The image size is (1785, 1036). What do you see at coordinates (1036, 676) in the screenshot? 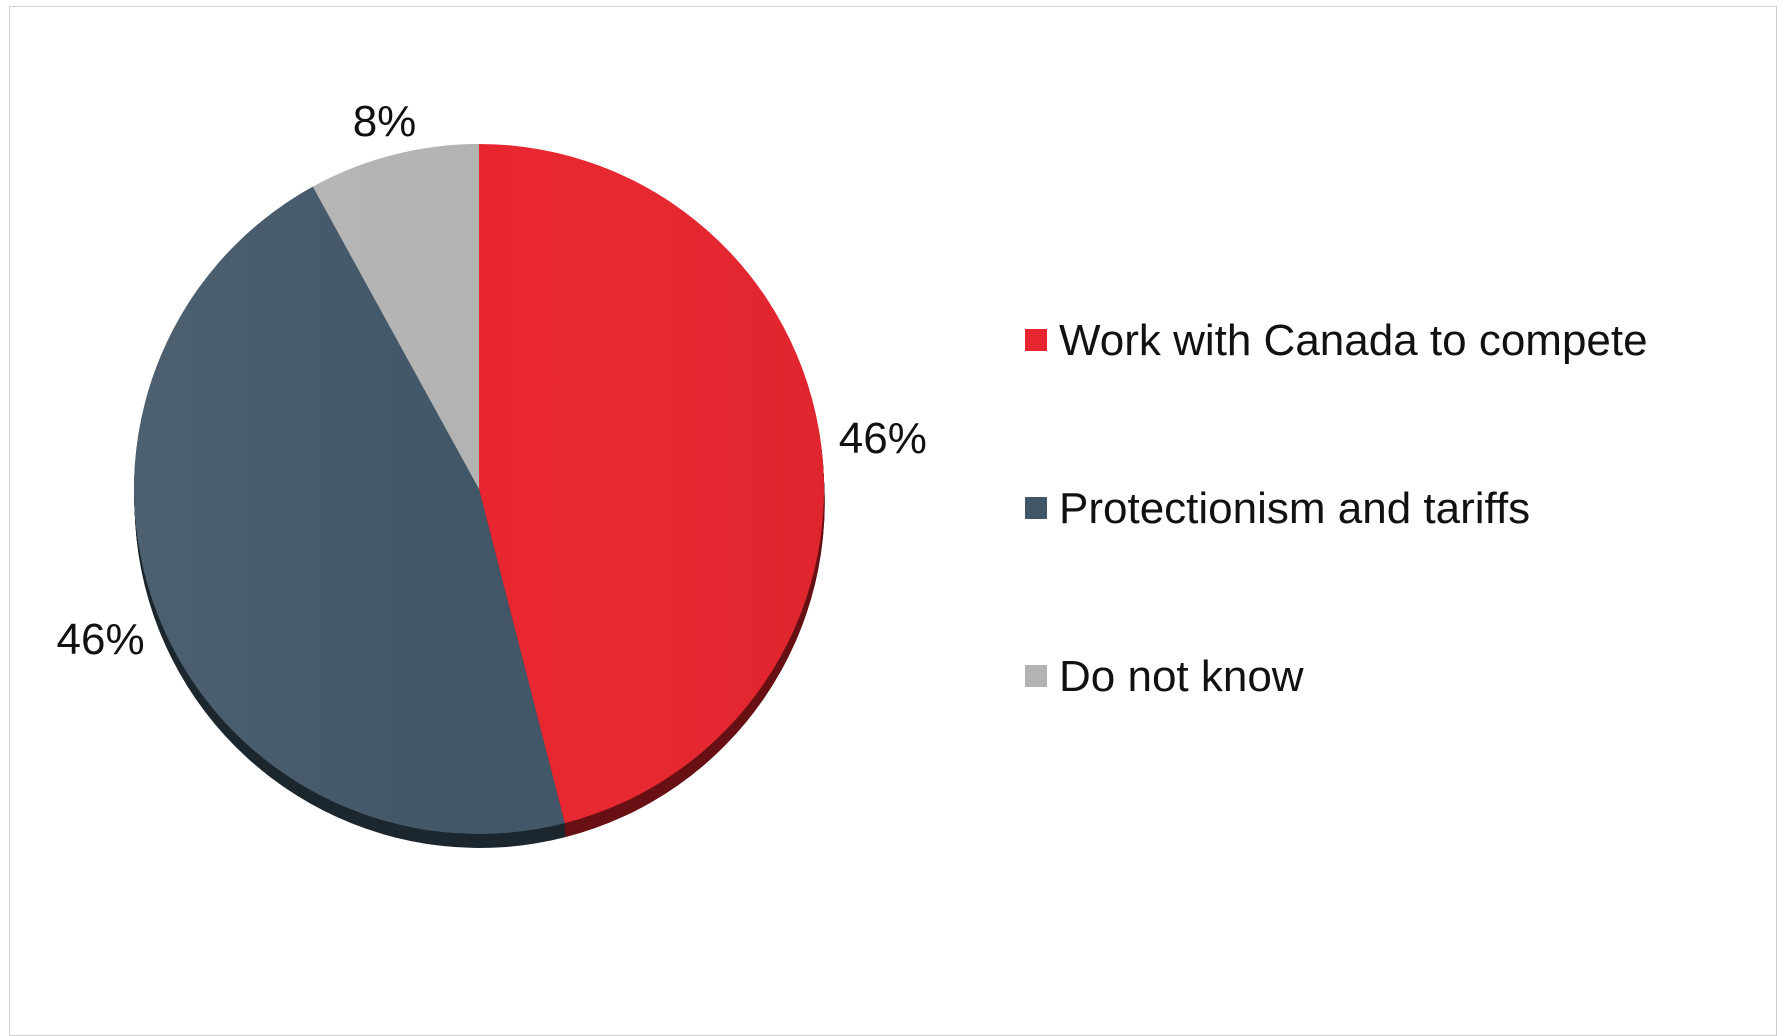
I see `legend-swatch-gray` at bounding box center [1036, 676].